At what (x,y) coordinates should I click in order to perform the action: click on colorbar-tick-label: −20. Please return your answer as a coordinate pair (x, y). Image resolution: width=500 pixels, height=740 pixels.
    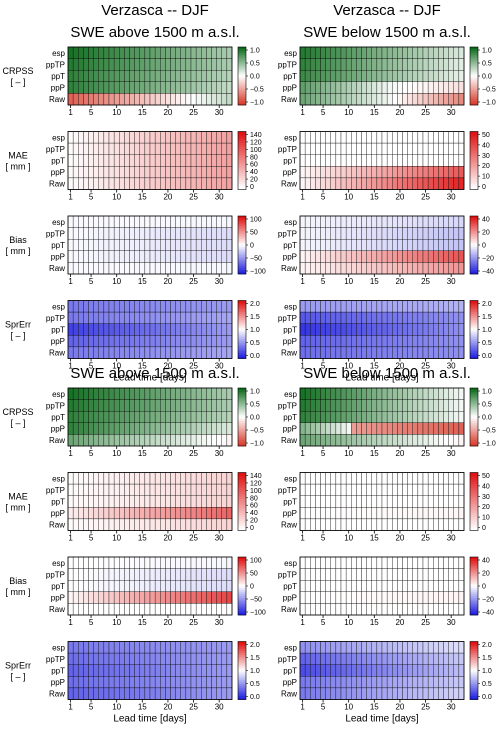
    Looking at the image, I should click on (488, 600).